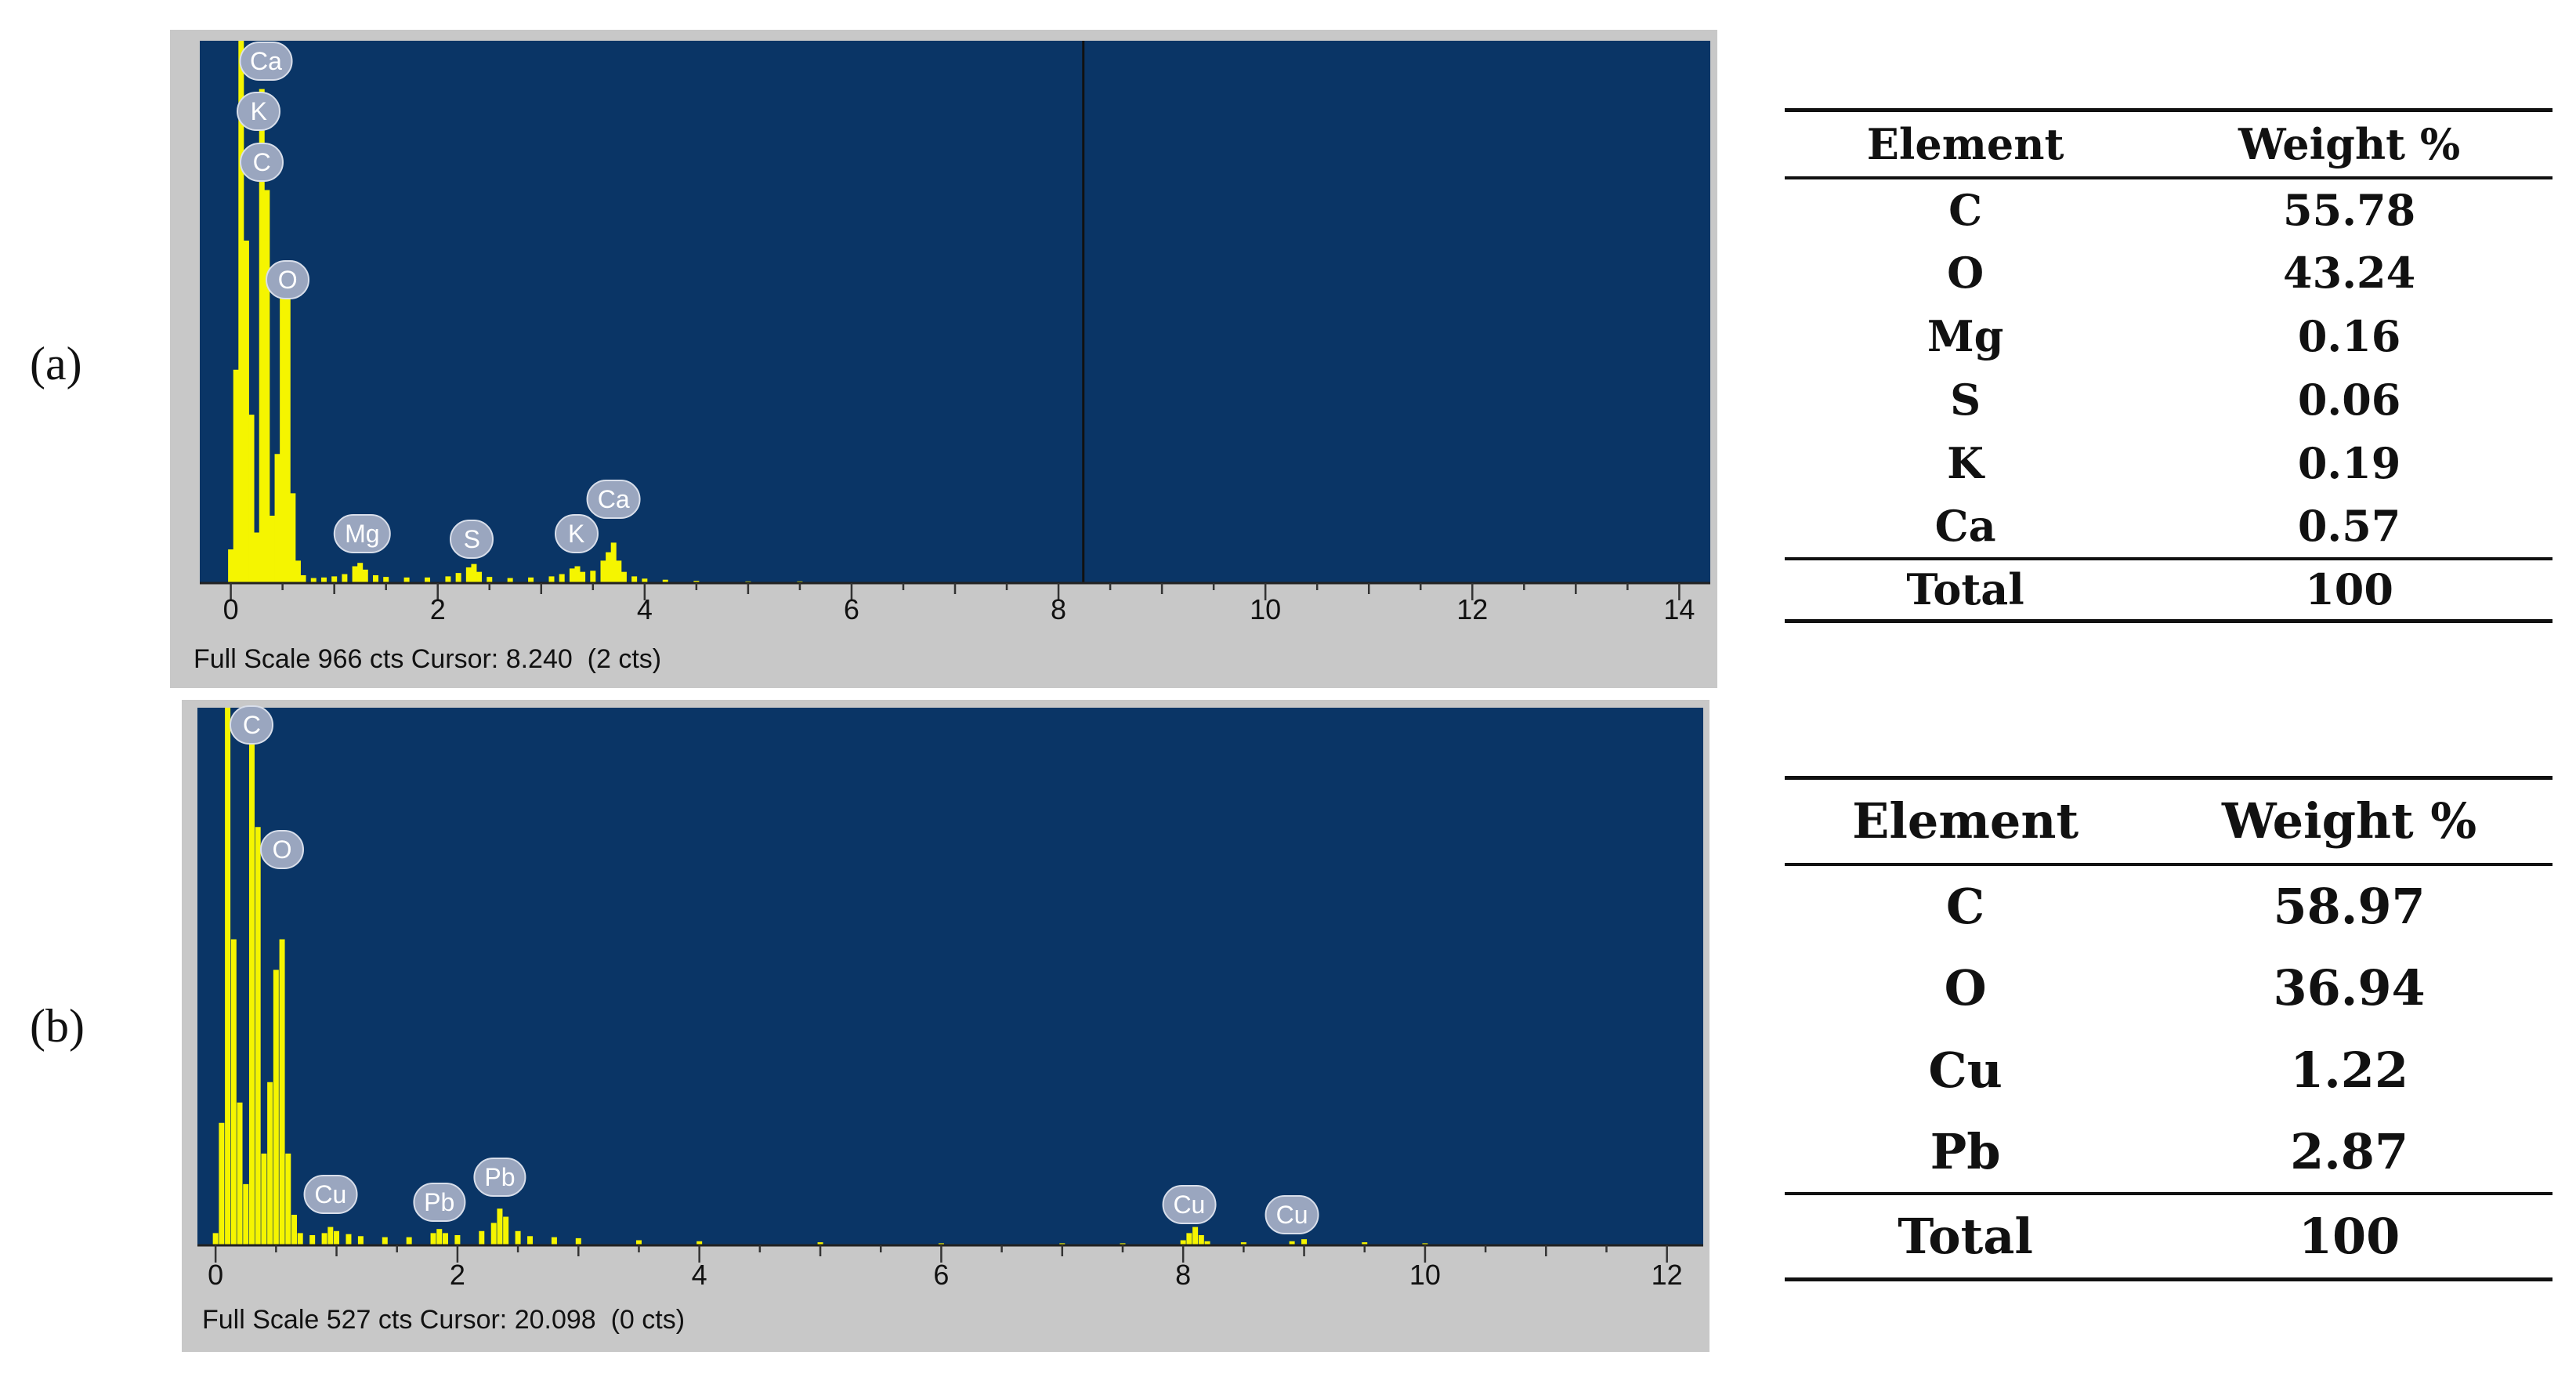  I want to click on weight-cell: 55.78, so click(2349, 210).